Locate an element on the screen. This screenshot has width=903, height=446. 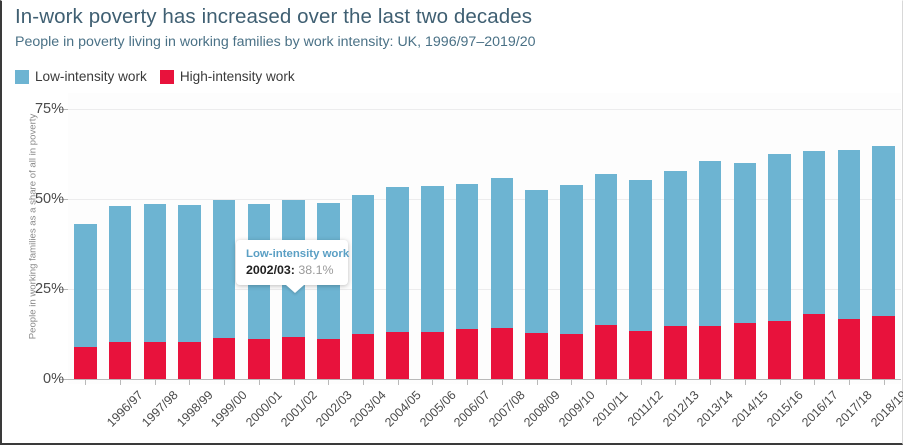
x-axis-tick-label: 2018/19 is located at coordinates (885, 409).